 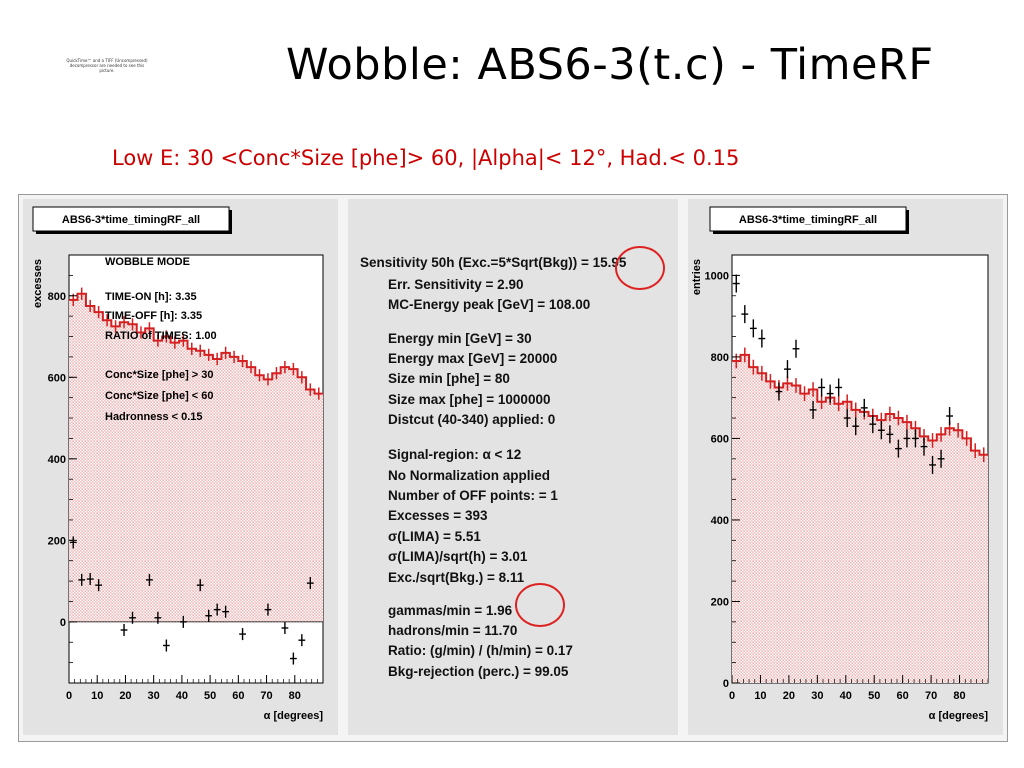 What do you see at coordinates (640, 268) in the screenshot?
I see `sensitivity-highlight-circle` at bounding box center [640, 268].